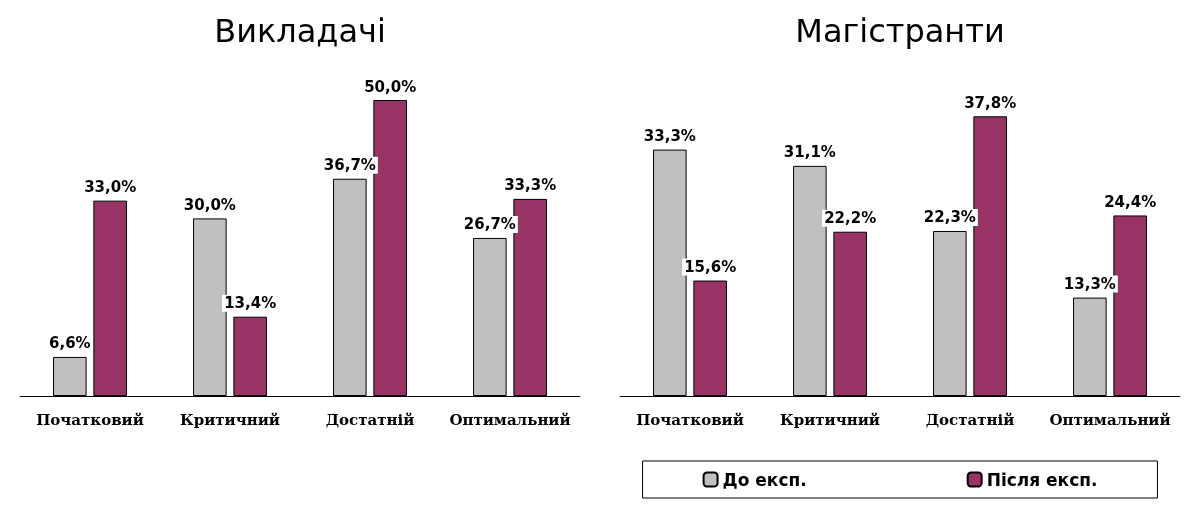 Image resolution: width=1200 pixels, height=506 pixels. I want to click on data-label: 26,7%, so click(489, 224).